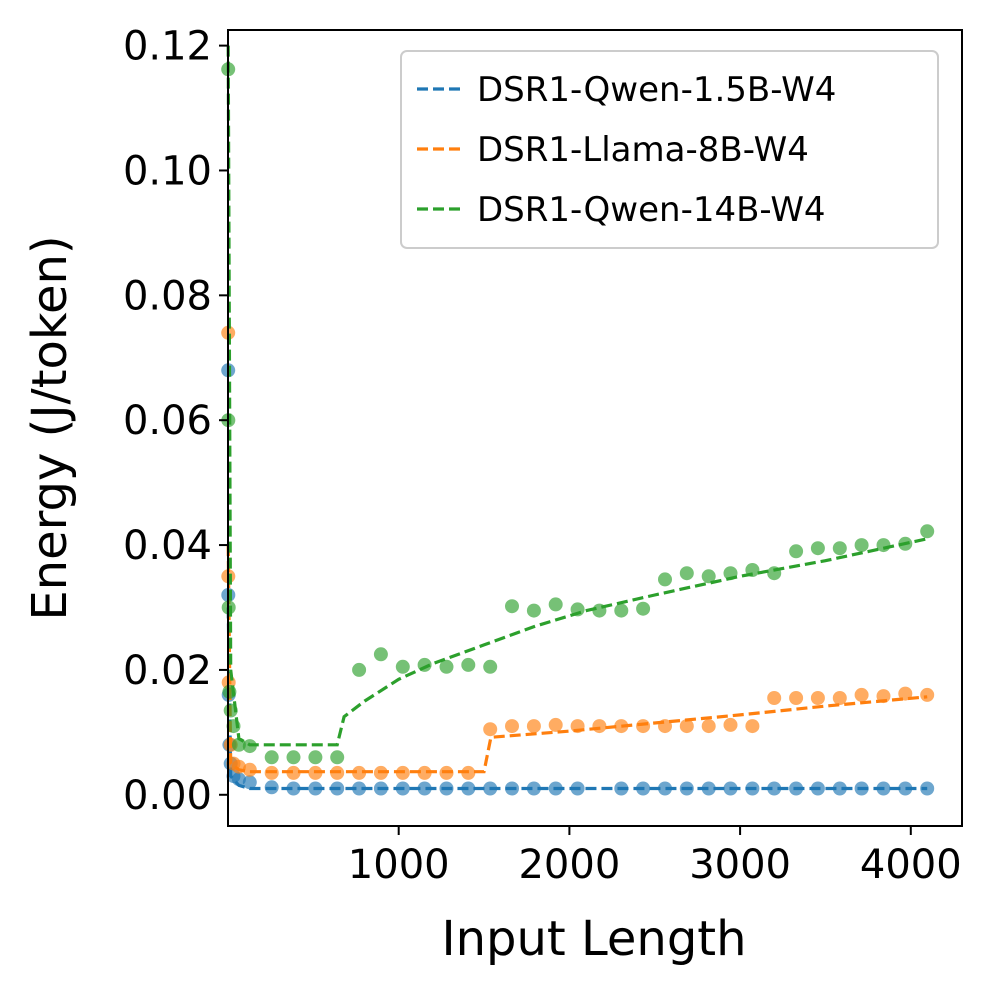  I want to click on y-axis-label: Energy (J/token), so click(50, 427).